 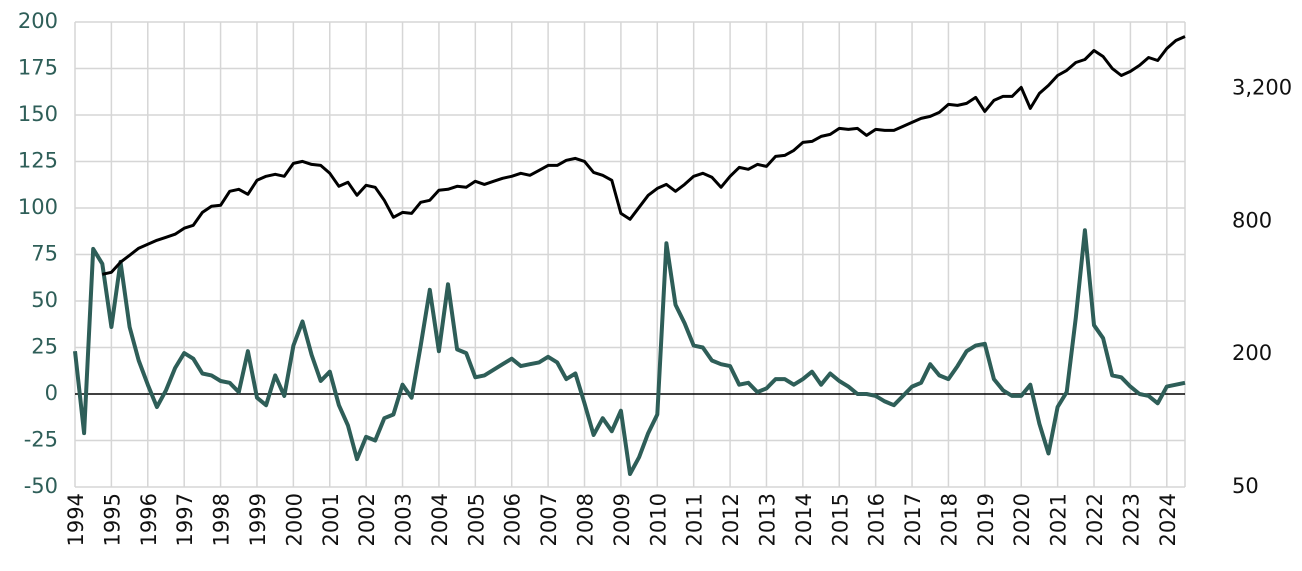 What do you see at coordinates (1252, 353) in the screenshot?
I see `y2-tick-label: 200` at bounding box center [1252, 353].